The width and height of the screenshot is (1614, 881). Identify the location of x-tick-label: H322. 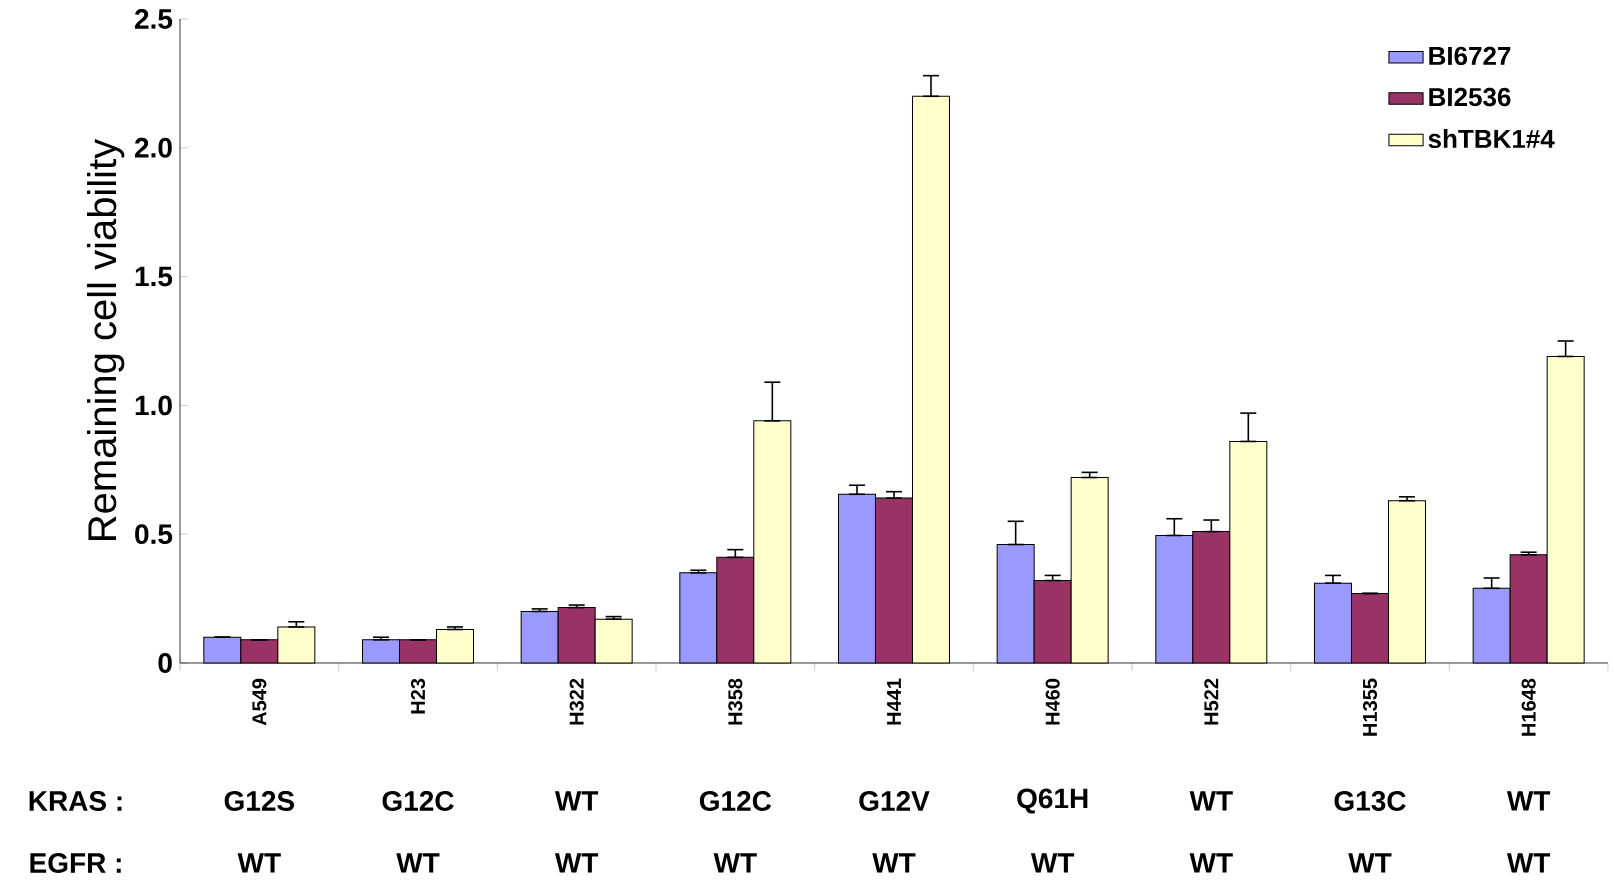
(576, 701).